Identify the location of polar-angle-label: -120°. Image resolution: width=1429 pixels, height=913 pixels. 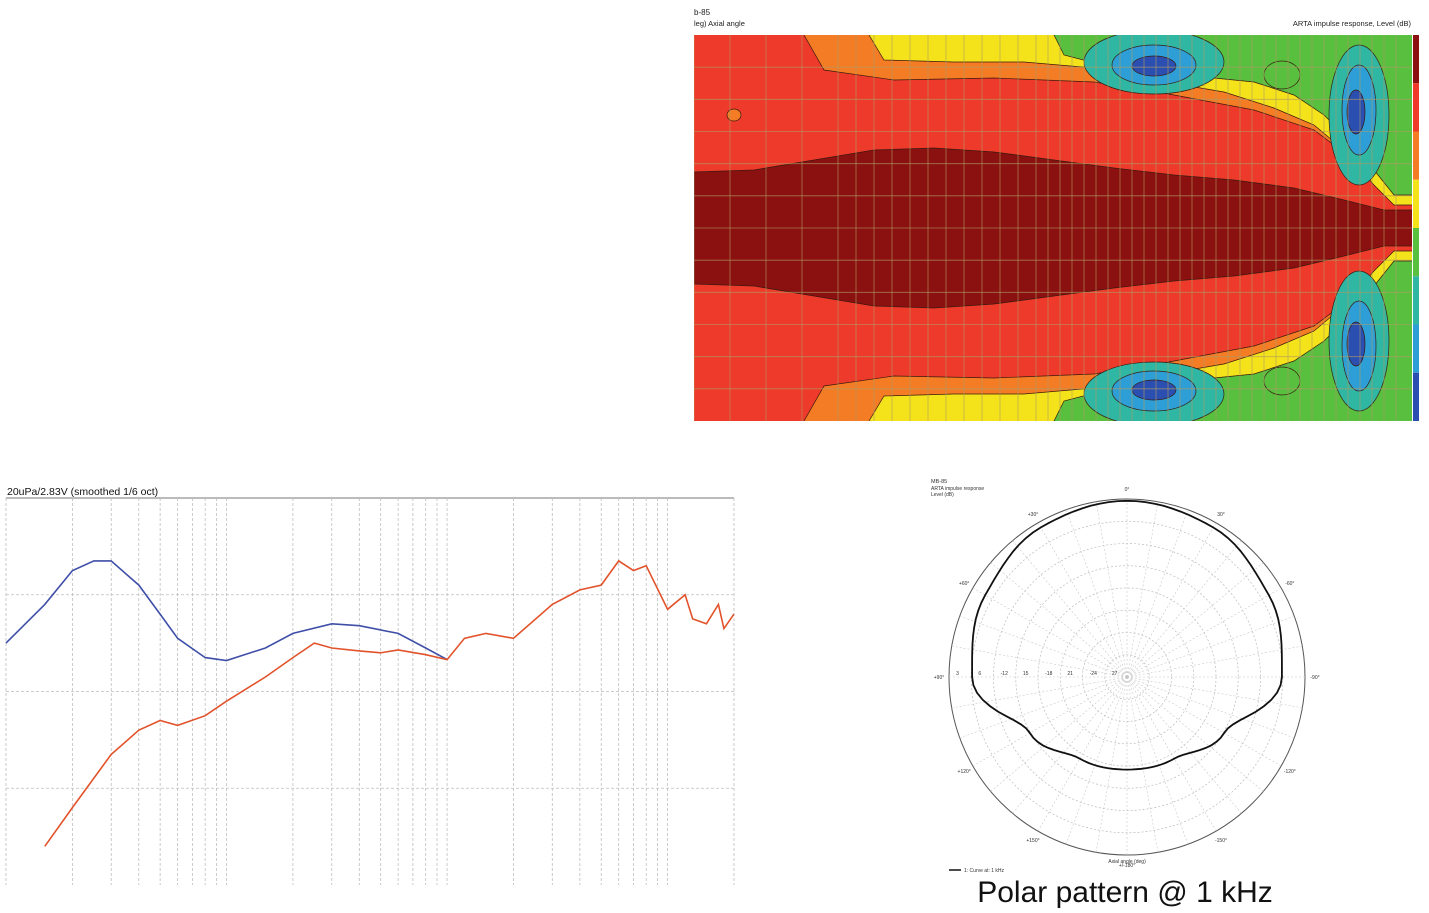
(1290, 772).